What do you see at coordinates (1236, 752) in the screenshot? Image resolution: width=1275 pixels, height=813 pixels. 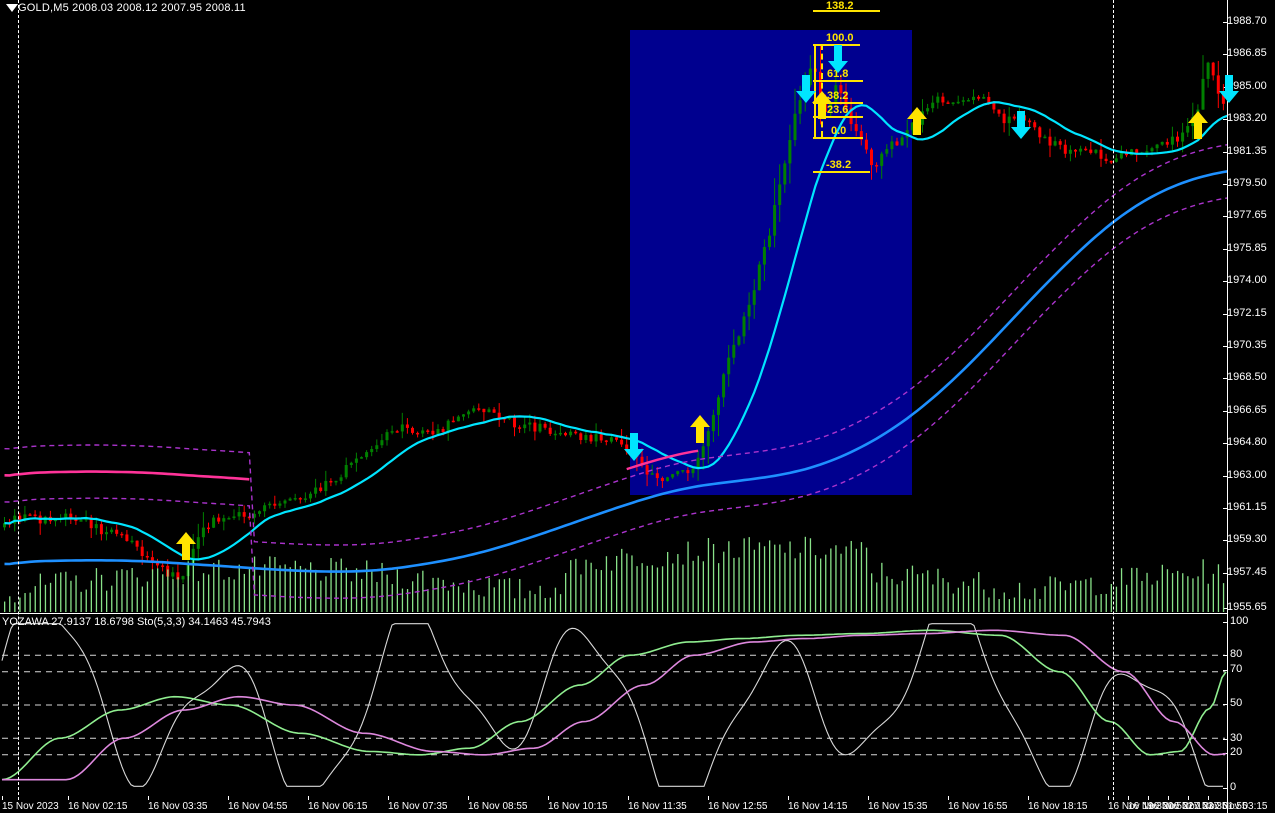 I see `indicator-tick-label: 20` at bounding box center [1236, 752].